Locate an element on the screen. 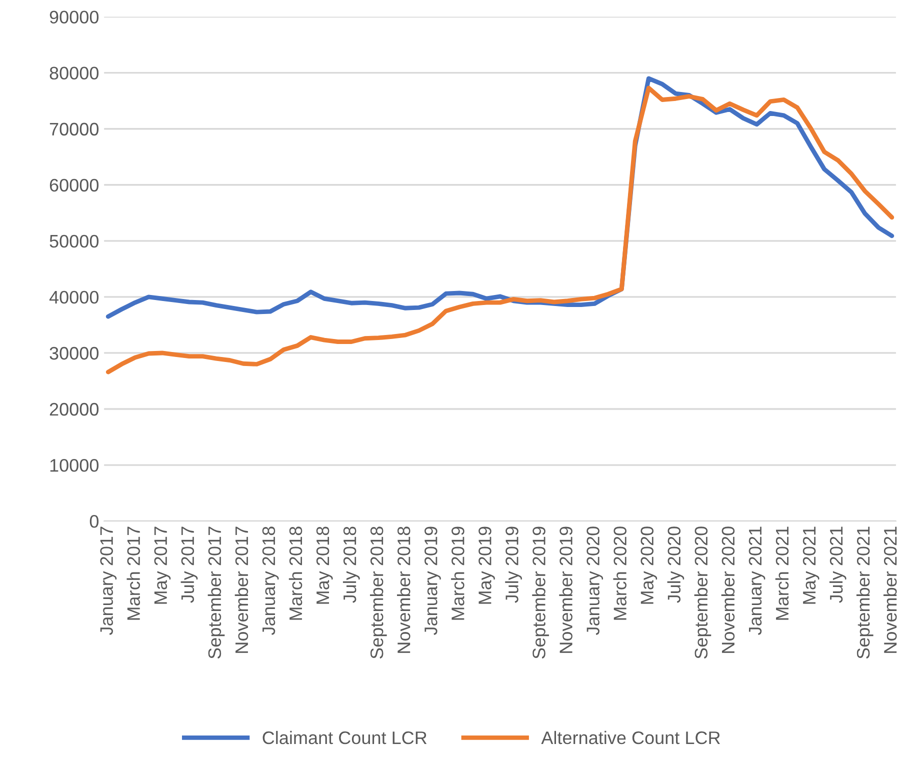 The height and width of the screenshot is (764, 905). x-tick-label: September 2020 is located at coordinates (703, 592).